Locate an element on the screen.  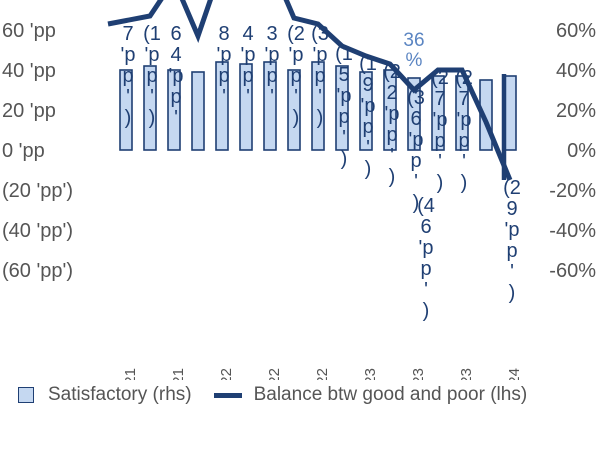
right-tick-label: -40% is located at coordinates (572, 231).